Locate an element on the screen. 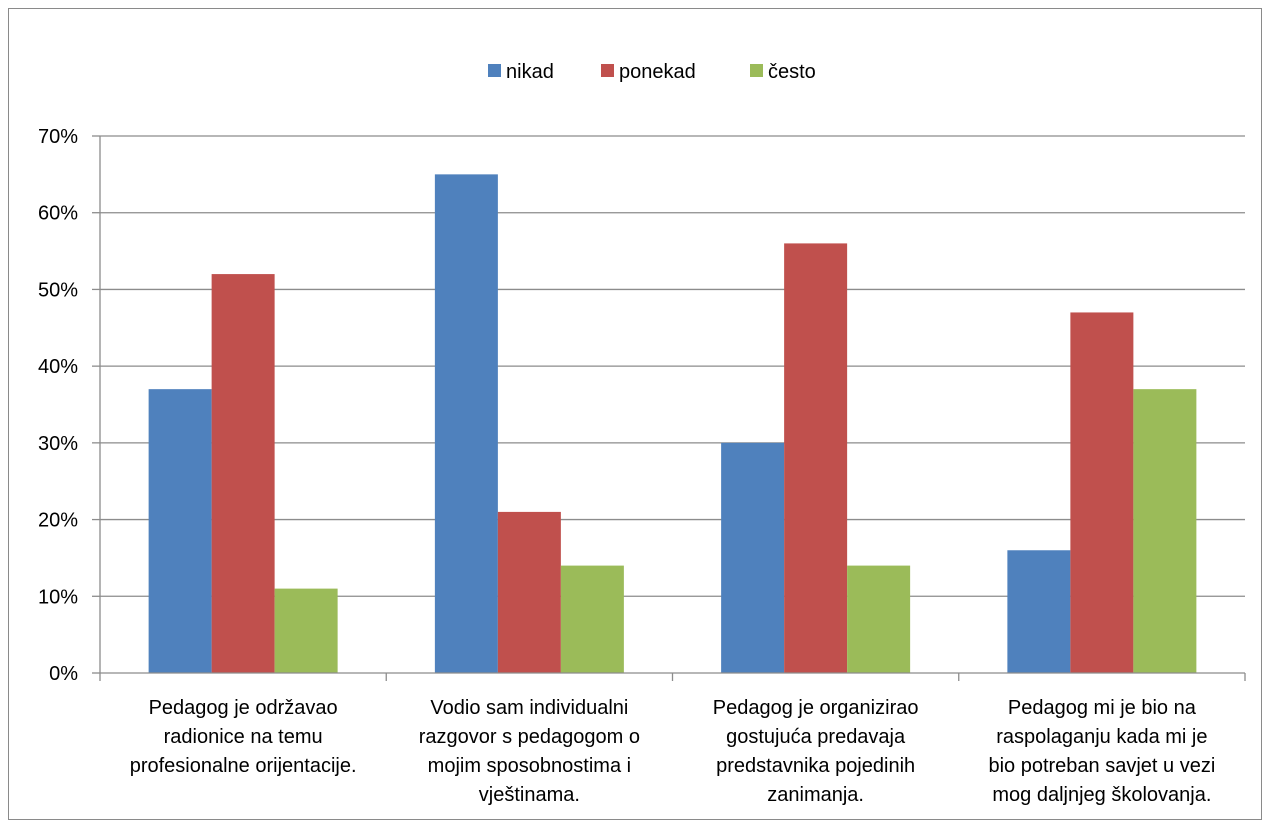  y-tick-label: 40% is located at coordinates (58, 367).